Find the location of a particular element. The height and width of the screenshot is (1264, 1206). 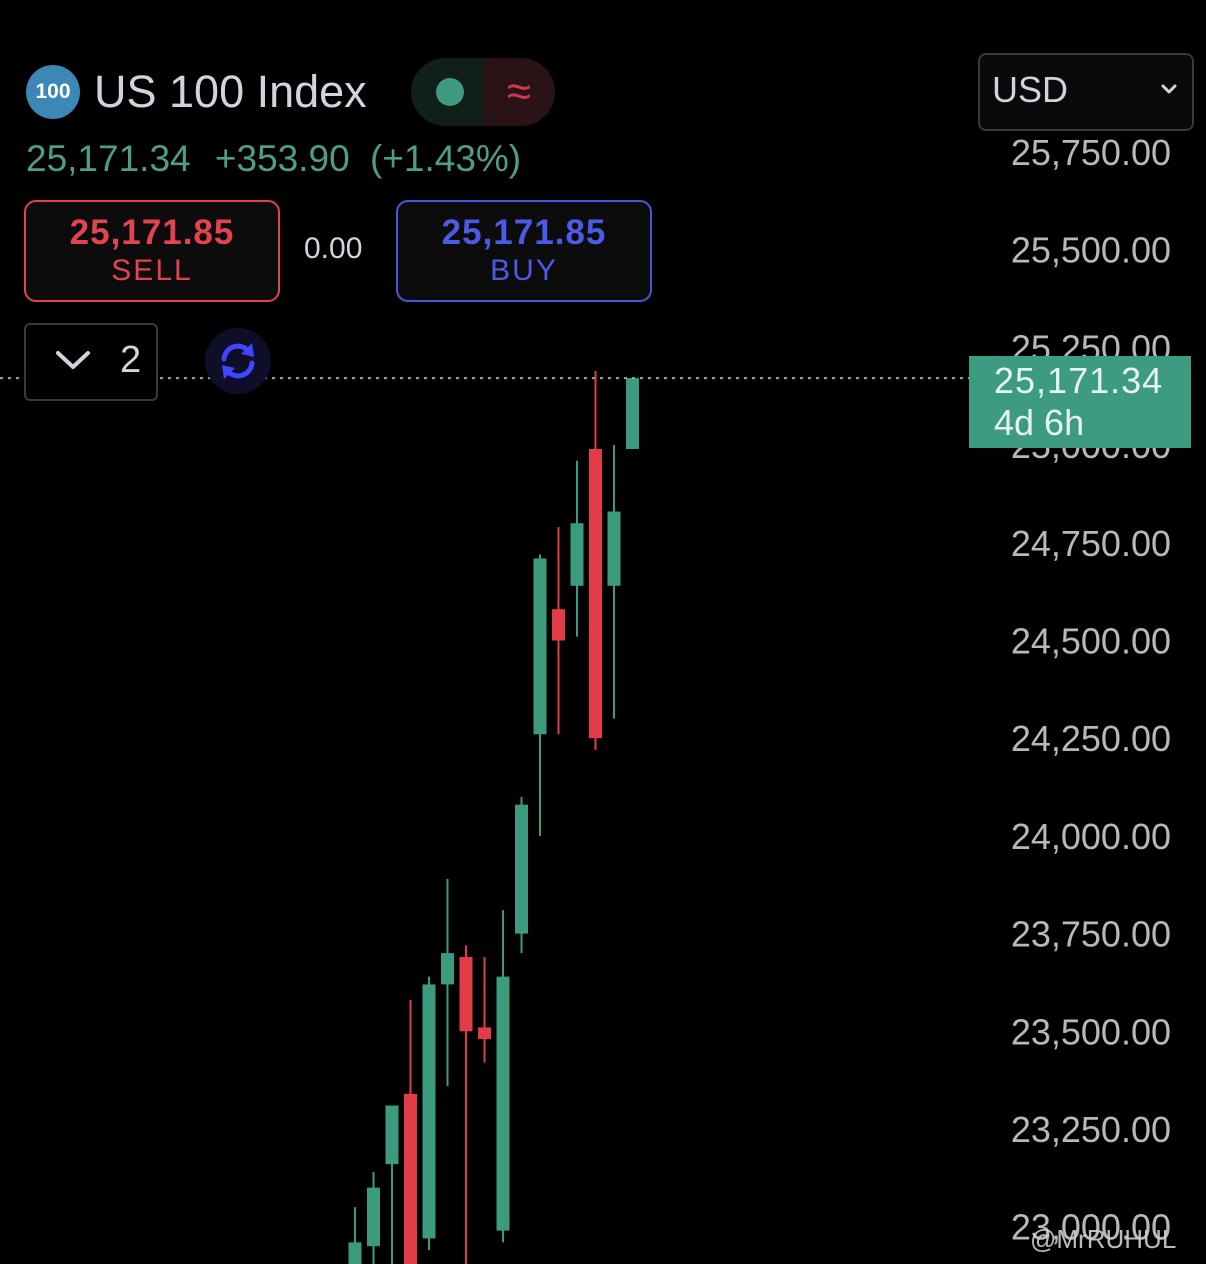

approx-wave-icon: ≈ is located at coordinates (519, 91).